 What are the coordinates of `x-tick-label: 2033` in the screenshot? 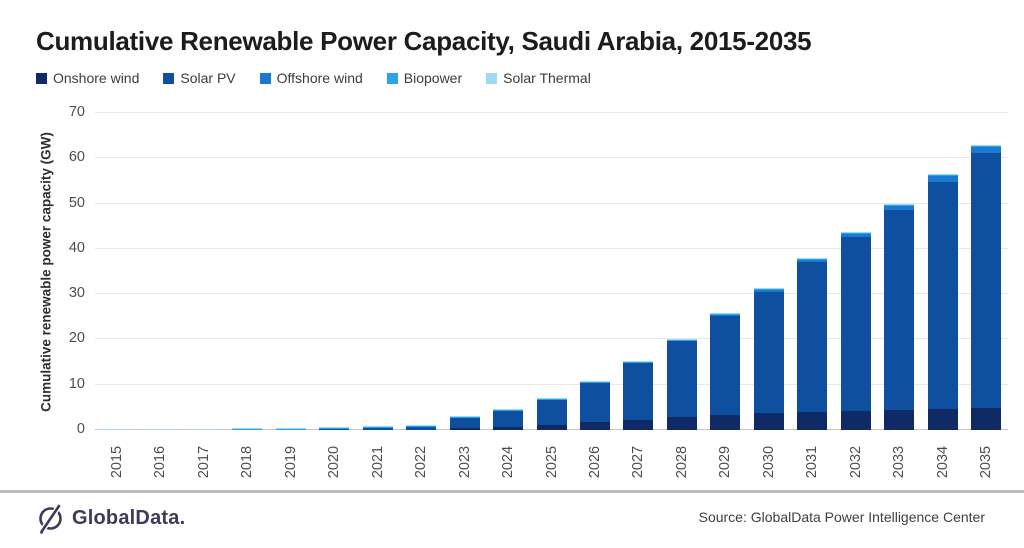 It's located at (899, 462).